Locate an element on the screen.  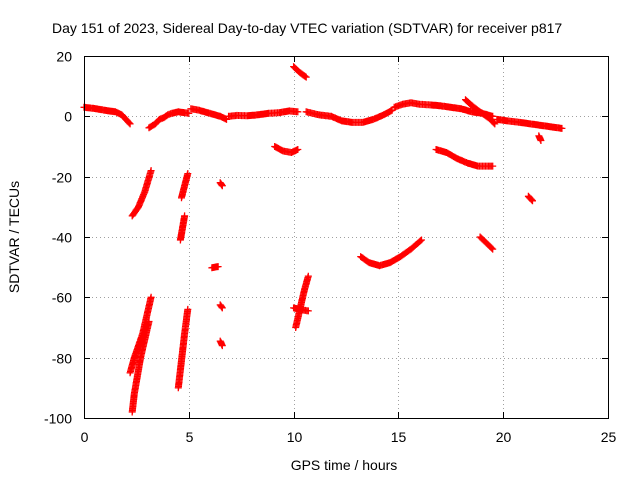
y-tick-label: -60 is located at coordinates (62, 298).